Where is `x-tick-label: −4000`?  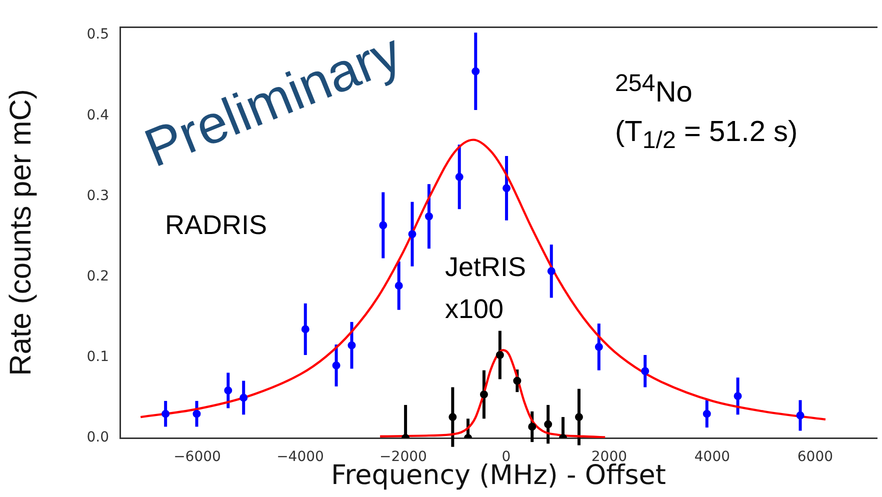
x-tick-label: −4000 is located at coordinates (300, 457).